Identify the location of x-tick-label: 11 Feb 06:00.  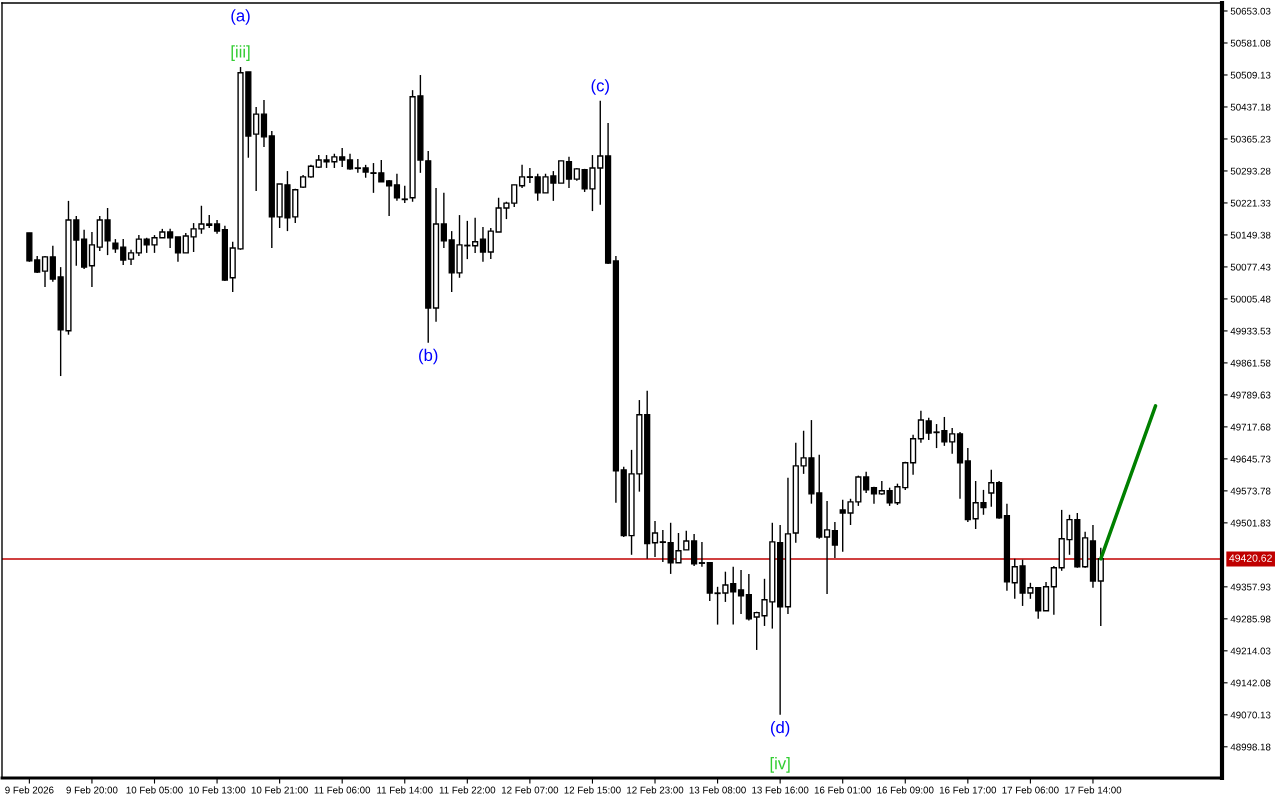
(342, 790).